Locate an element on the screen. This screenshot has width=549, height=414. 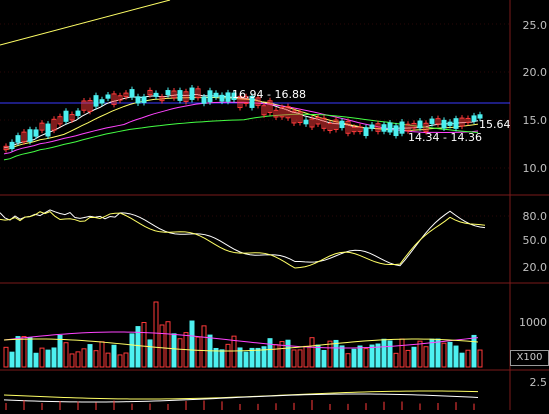
high-range-annotation: 16.94 - 16.88 is located at coordinates (269, 94).